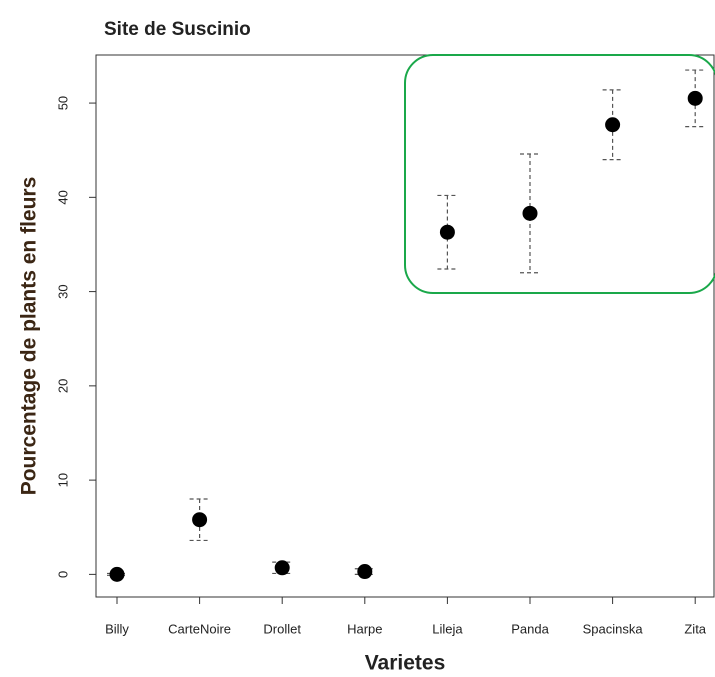 The image size is (715, 677). What do you see at coordinates (447, 628) in the screenshot?
I see `x-tick-label: Lileja` at bounding box center [447, 628].